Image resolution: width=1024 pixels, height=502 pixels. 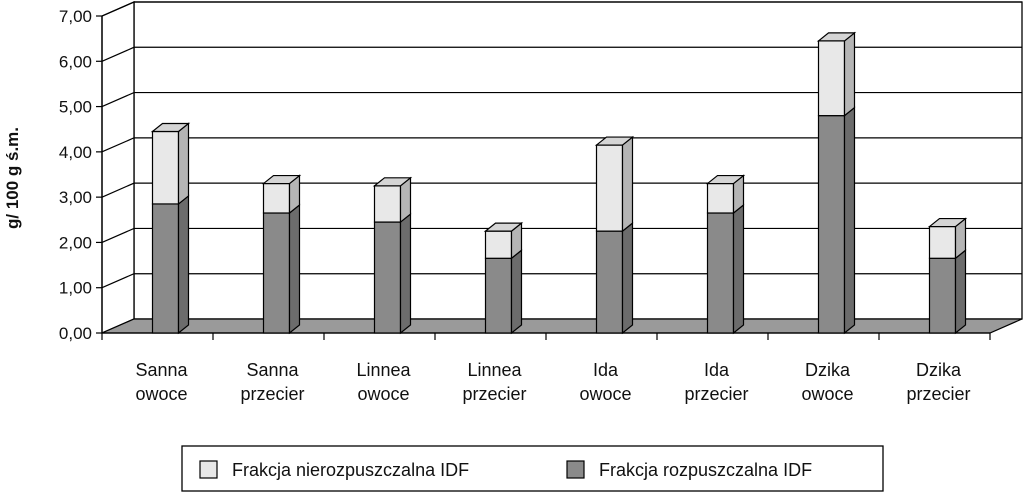 I want to click on y-tick-label: 3,00, so click(x=75, y=197).